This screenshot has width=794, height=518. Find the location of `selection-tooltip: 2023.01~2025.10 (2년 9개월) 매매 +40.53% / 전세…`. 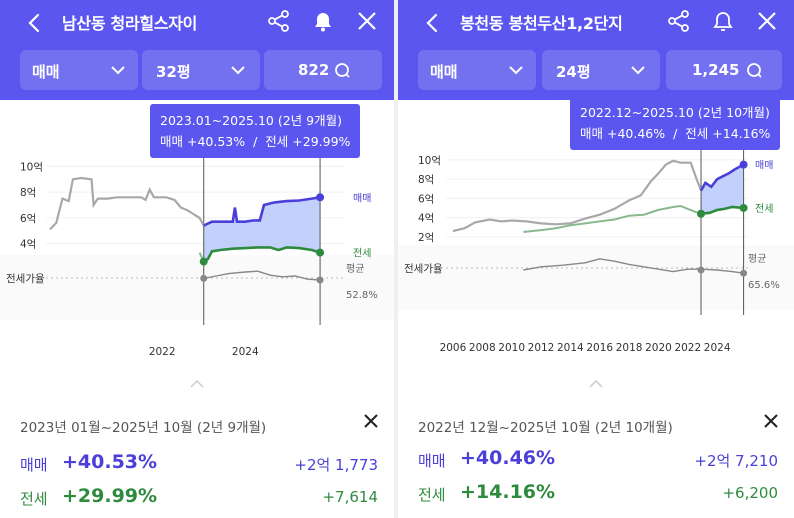

selection-tooltip: 2023.01~2025.10 (2년 9개월) 매매 +40.53% / 전세… is located at coordinates (255, 131).